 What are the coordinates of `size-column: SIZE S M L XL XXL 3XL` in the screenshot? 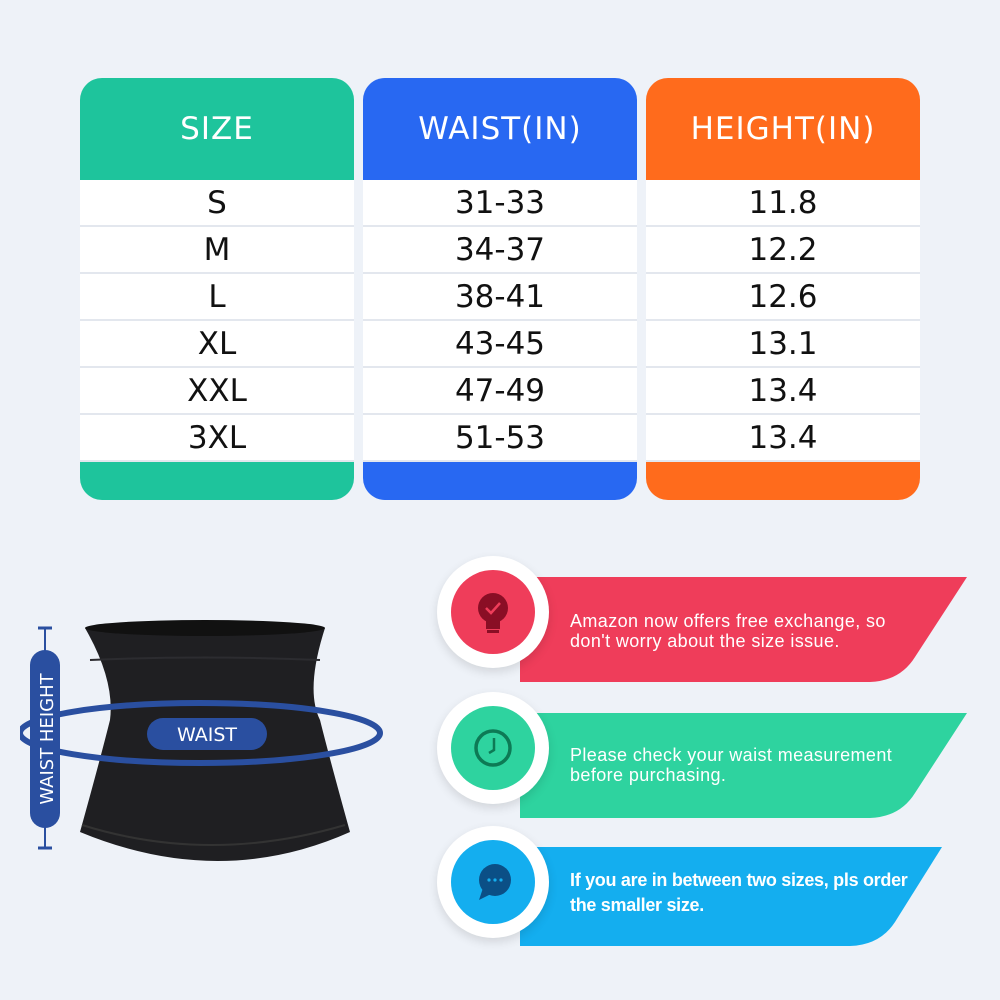 It's located at (217, 289).